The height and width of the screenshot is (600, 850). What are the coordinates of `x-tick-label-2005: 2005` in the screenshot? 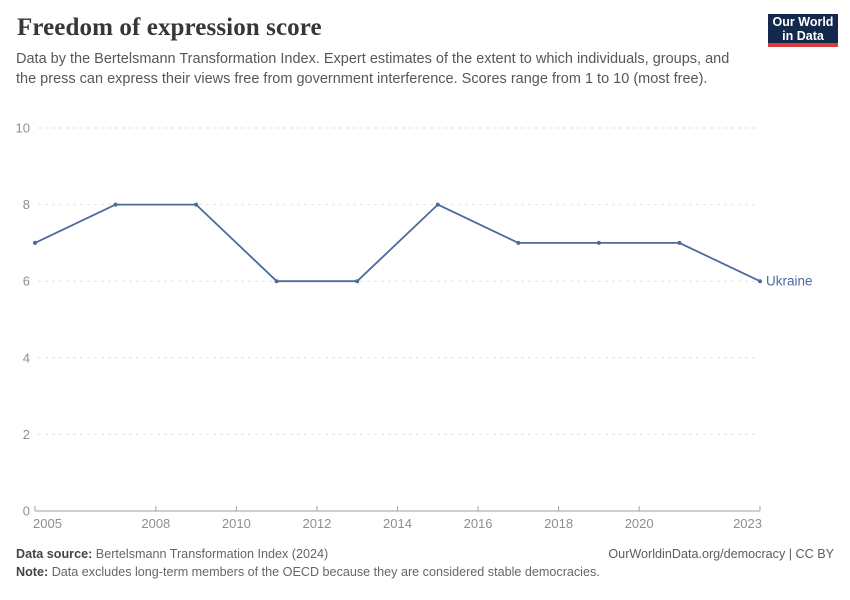 It's located at (47, 523).